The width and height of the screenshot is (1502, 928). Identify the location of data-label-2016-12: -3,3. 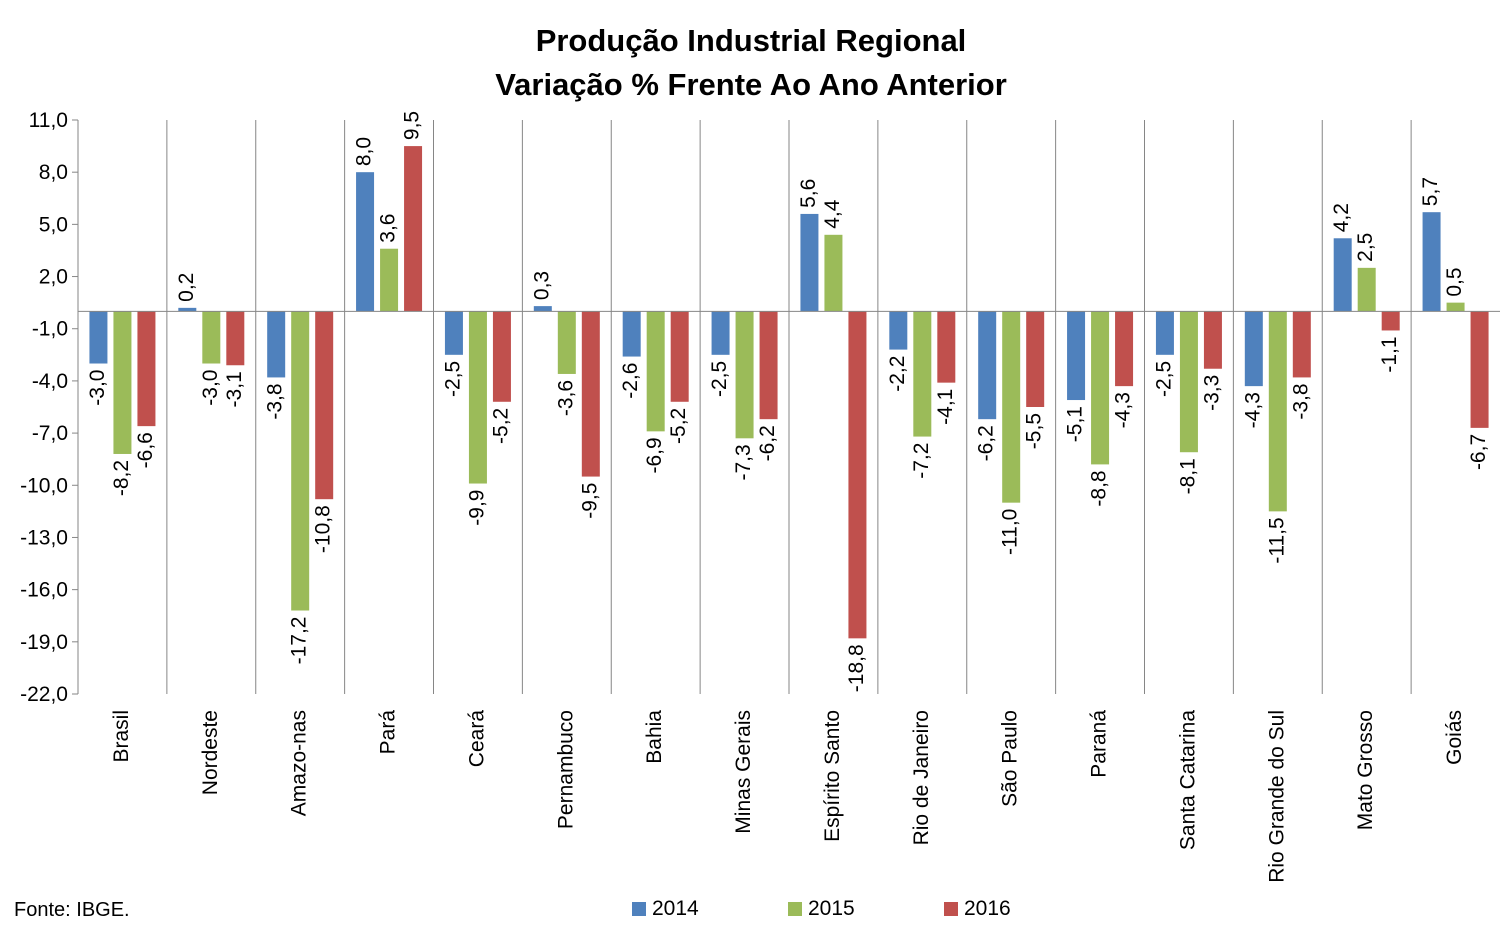
(1211, 393).